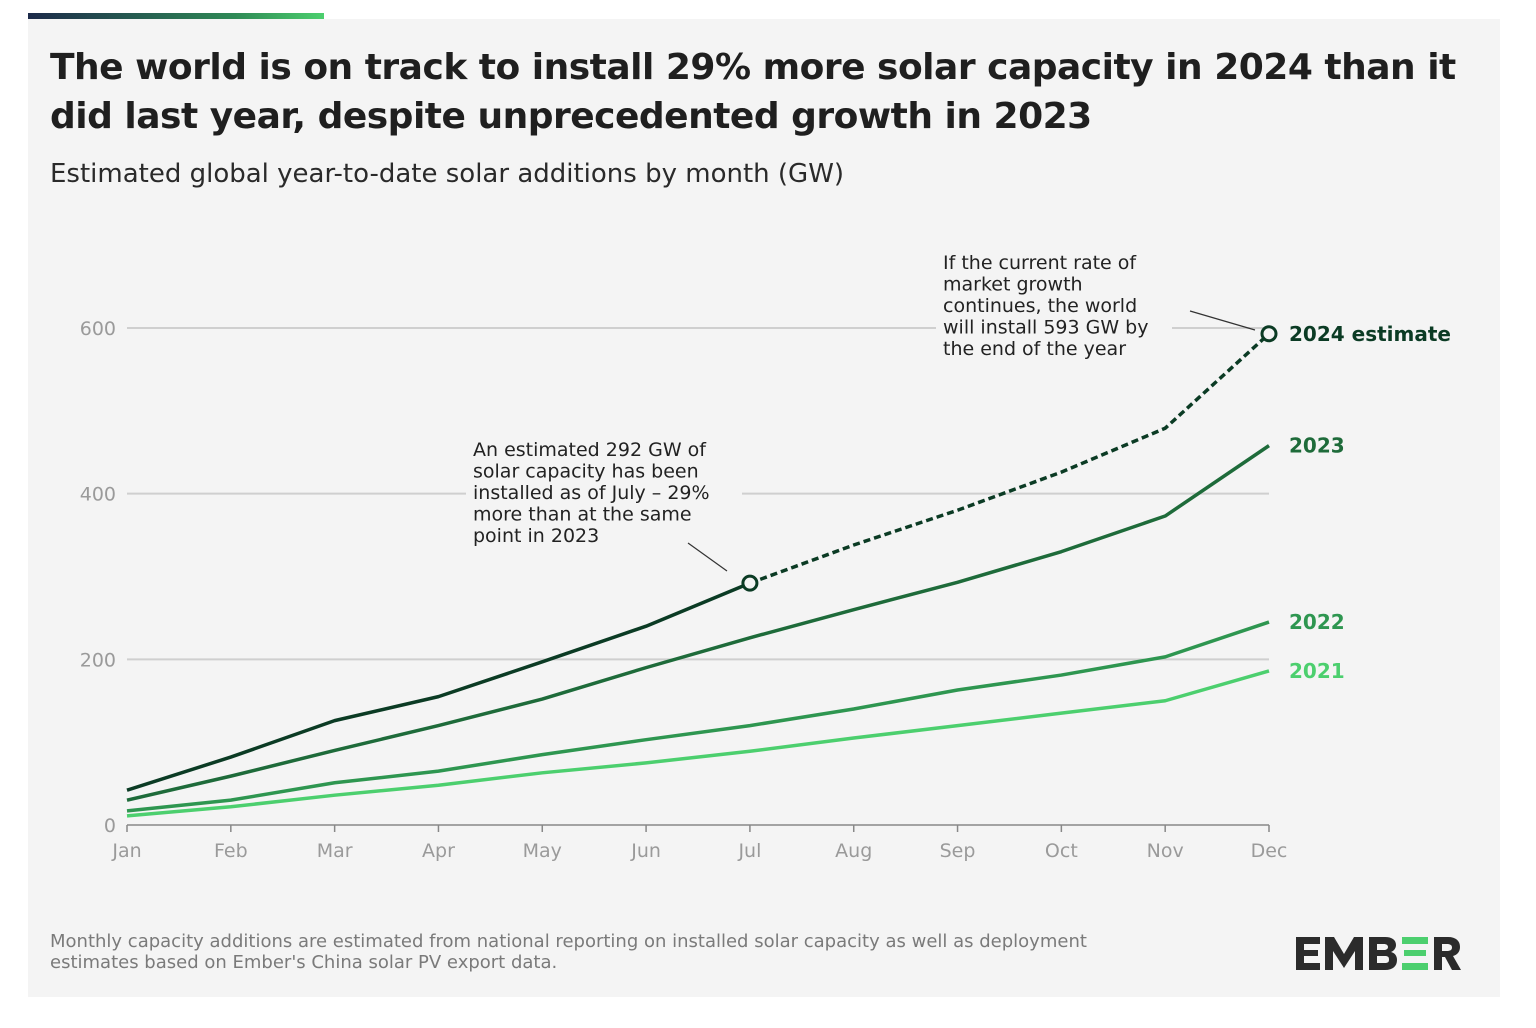 This screenshot has width=1536, height=1028. What do you see at coordinates (176, 16) in the screenshot?
I see `top-accent-bar` at bounding box center [176, 16].